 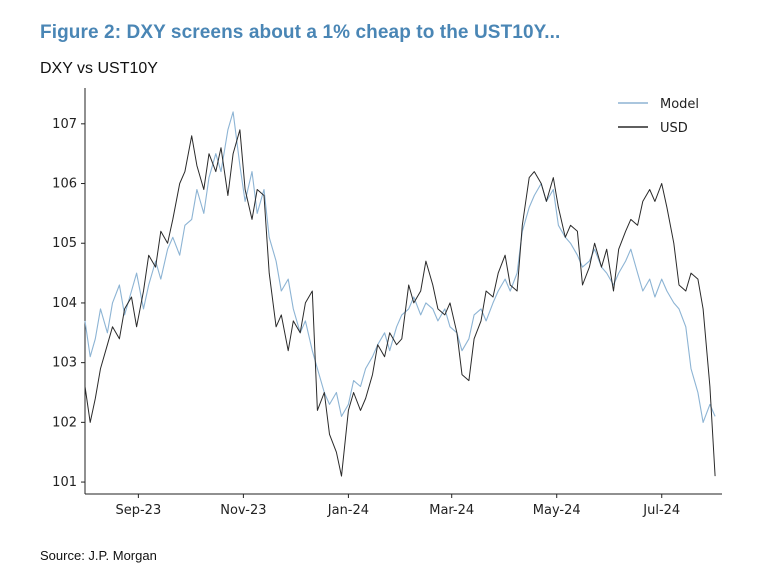 What do you see at coordinates (99, 68) in the screenshot?
I see `chart-subtitle: DXY vs UST10Y` at bounding box center [99, 68].